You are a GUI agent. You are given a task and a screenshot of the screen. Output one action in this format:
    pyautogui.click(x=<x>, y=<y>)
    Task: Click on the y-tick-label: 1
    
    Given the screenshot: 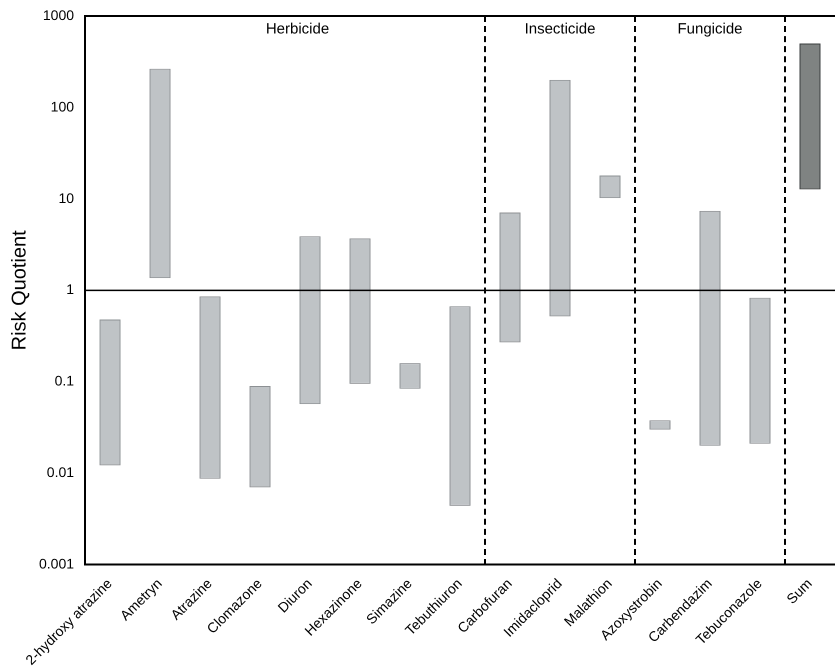 What is the action you would take?
    pyautogui.click(x=70, y=289)
    